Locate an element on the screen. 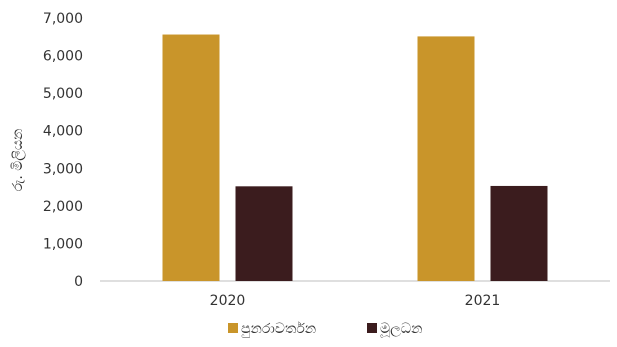 The image size is (617, 347). y-tick-label: 6,000 is located at coordinates (63, 57).